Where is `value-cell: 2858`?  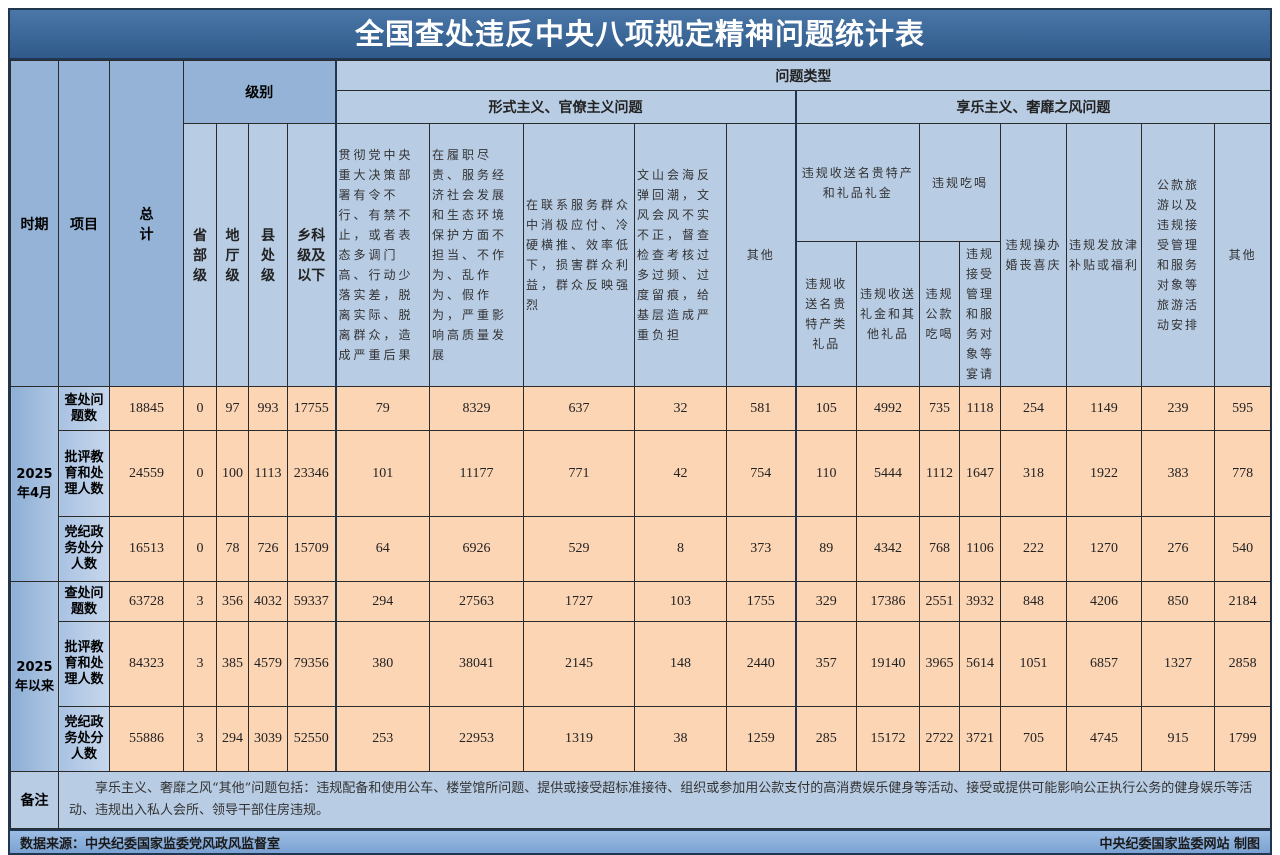 value-cell: 2858 is located at coordinates (1242, 664).